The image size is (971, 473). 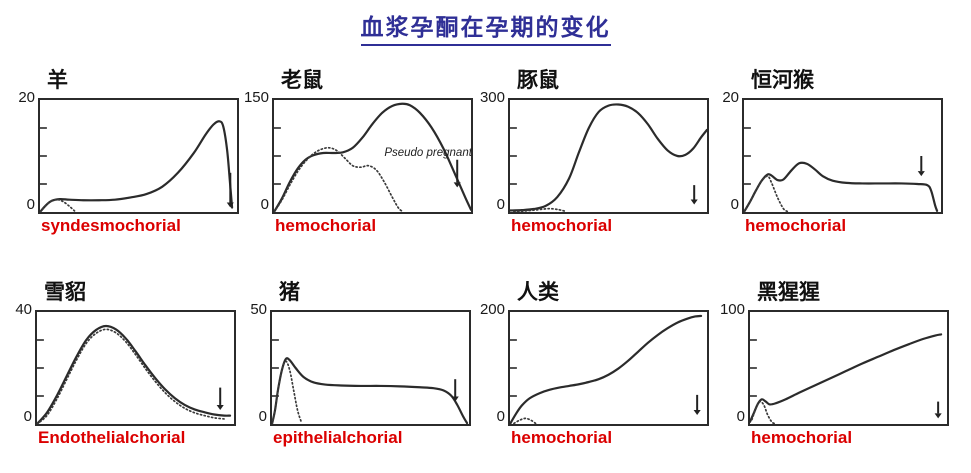 I want to click on animal-name: 恒河猴, so click(x=782, y=80).